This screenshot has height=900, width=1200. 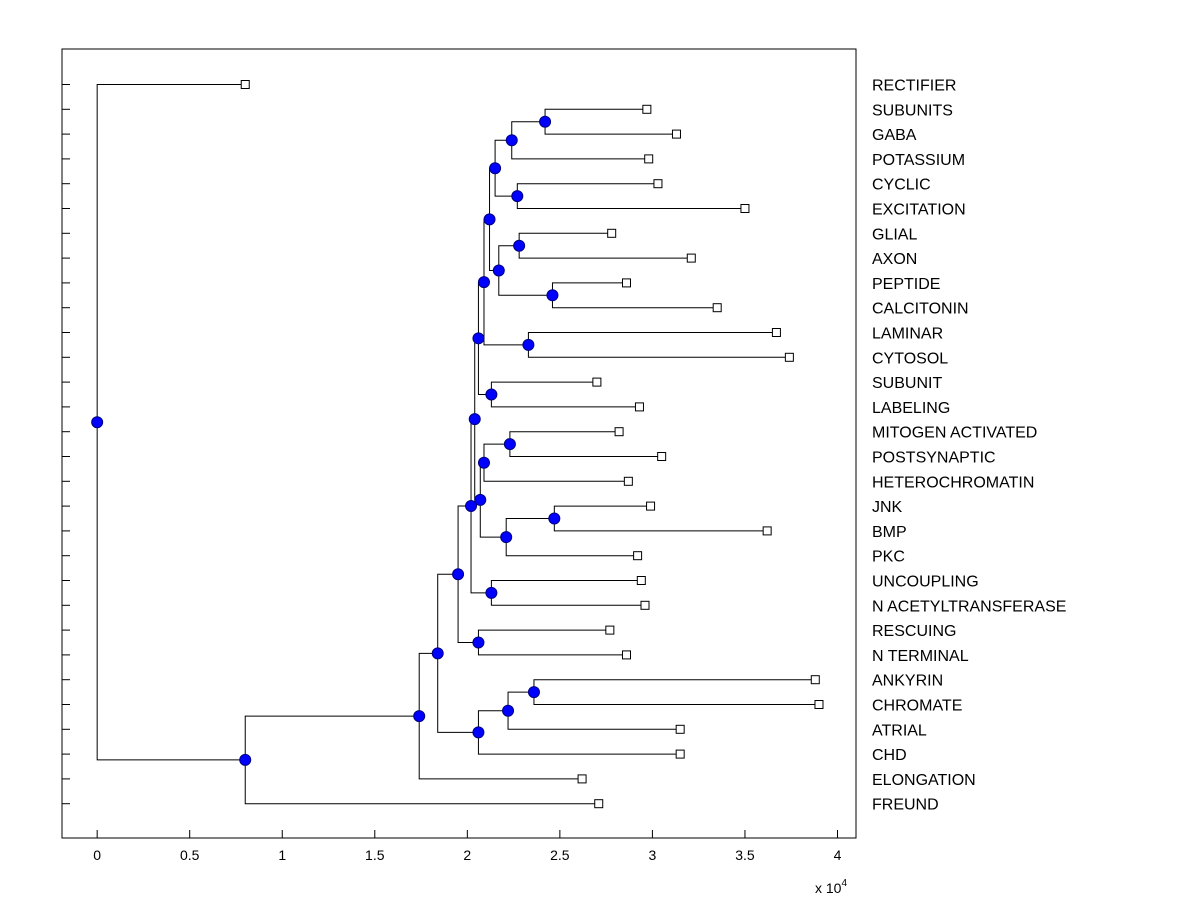 I want to click on x-tick-label: 3, so click(x=653, y=855).